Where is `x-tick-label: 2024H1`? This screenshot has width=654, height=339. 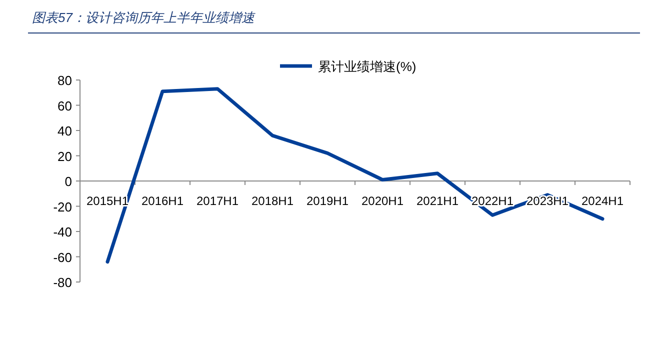
x-tick-label: 2024H1 is located at coordinates (602, 201).